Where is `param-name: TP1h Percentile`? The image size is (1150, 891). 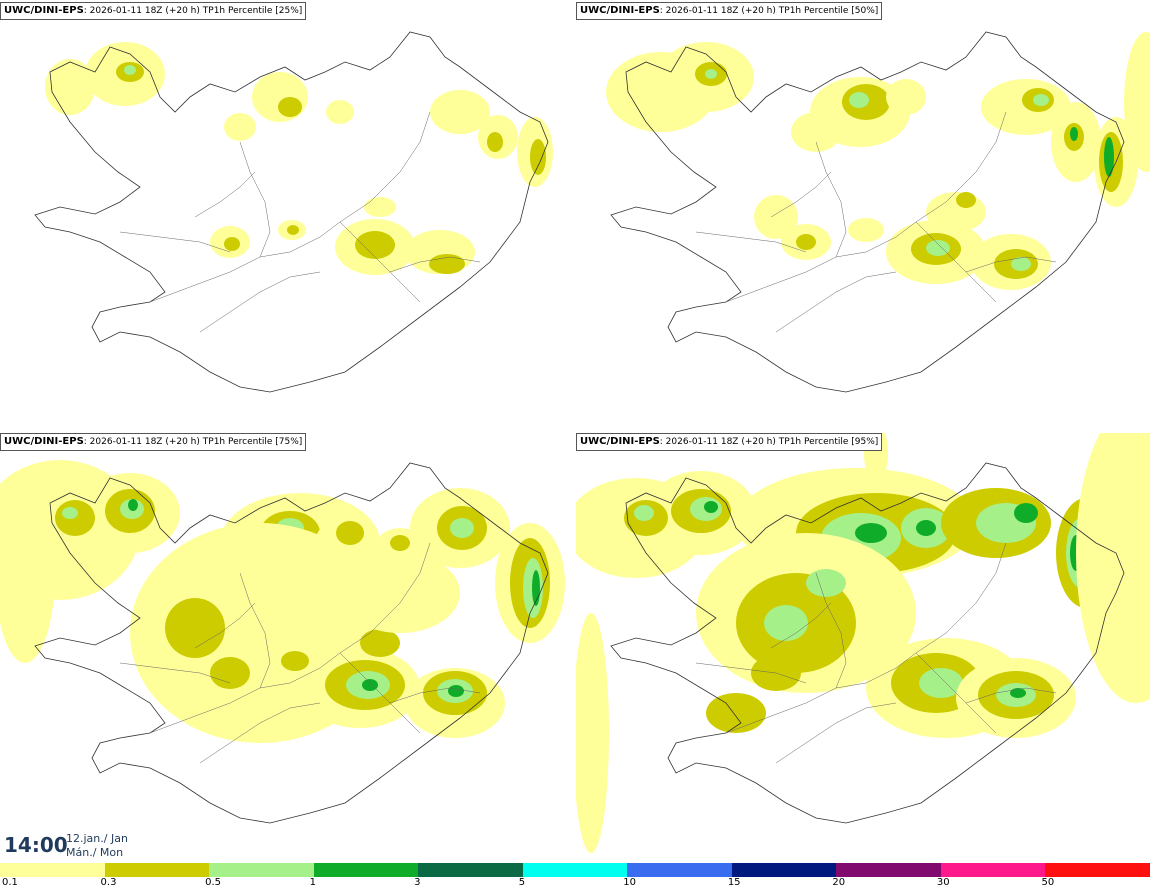 param-name: TP1h Percentile is located at coordinates (813, 11).